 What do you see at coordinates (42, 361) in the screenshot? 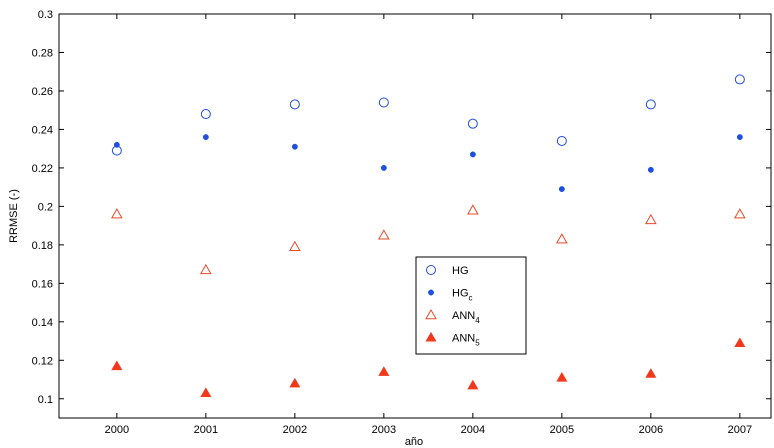
I see `y-tick-label: 0.12` at bounding box center [42, 361].